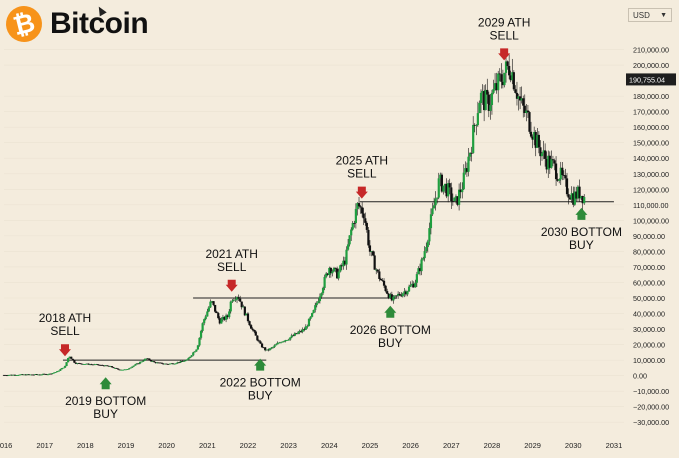 The image size is (679, 458). What do you see at coordinates (573, 445) in the screenshot?
I see `x-tick-label: 2030` at bounding box center [573, 445].